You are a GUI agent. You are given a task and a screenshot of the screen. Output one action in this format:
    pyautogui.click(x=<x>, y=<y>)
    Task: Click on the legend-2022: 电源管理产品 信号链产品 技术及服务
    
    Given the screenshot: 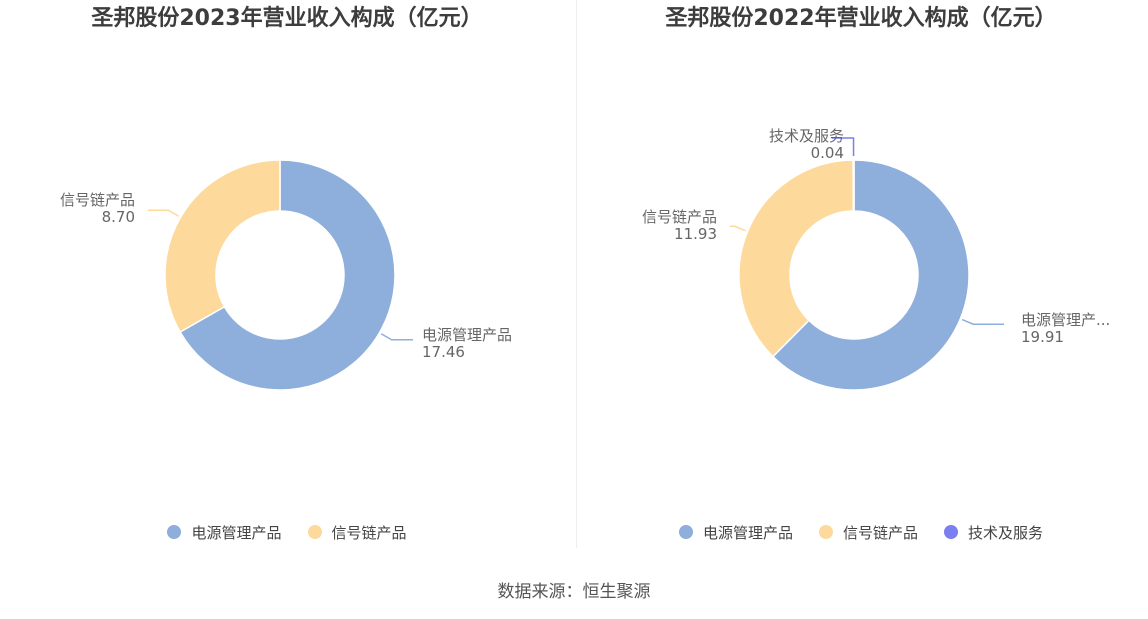 What is the action you would take?
    pyautogui.click(x=861, y=532)
    